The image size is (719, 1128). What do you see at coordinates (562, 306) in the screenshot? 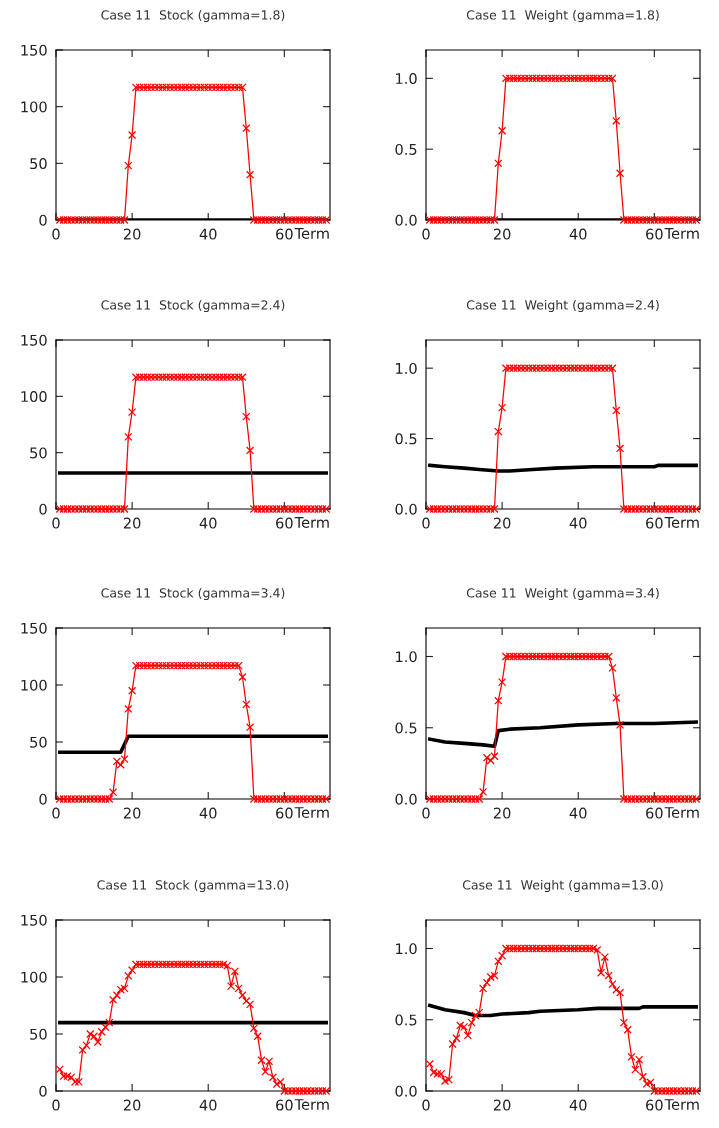
I see `chart-title: Case 11 Weight (gamma=2.4)` at bounding box center [562, 306].